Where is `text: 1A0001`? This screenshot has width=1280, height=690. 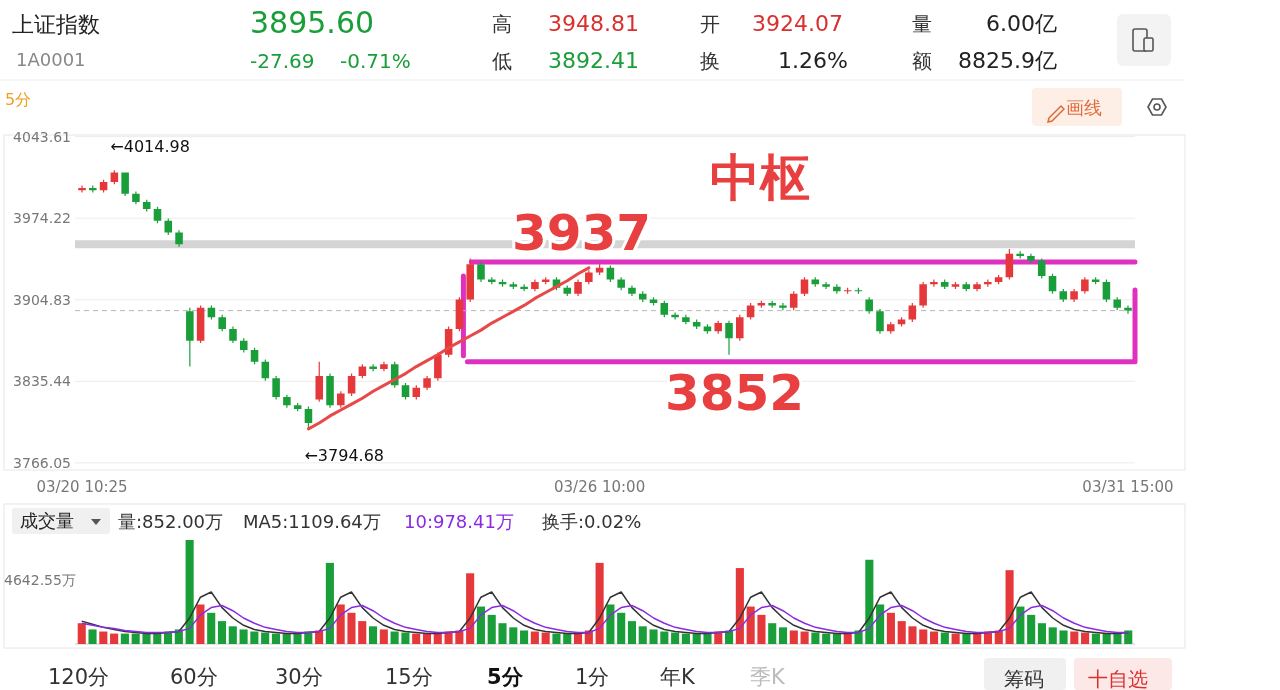 text: 1A0001 is located at coordinates (51, 59).